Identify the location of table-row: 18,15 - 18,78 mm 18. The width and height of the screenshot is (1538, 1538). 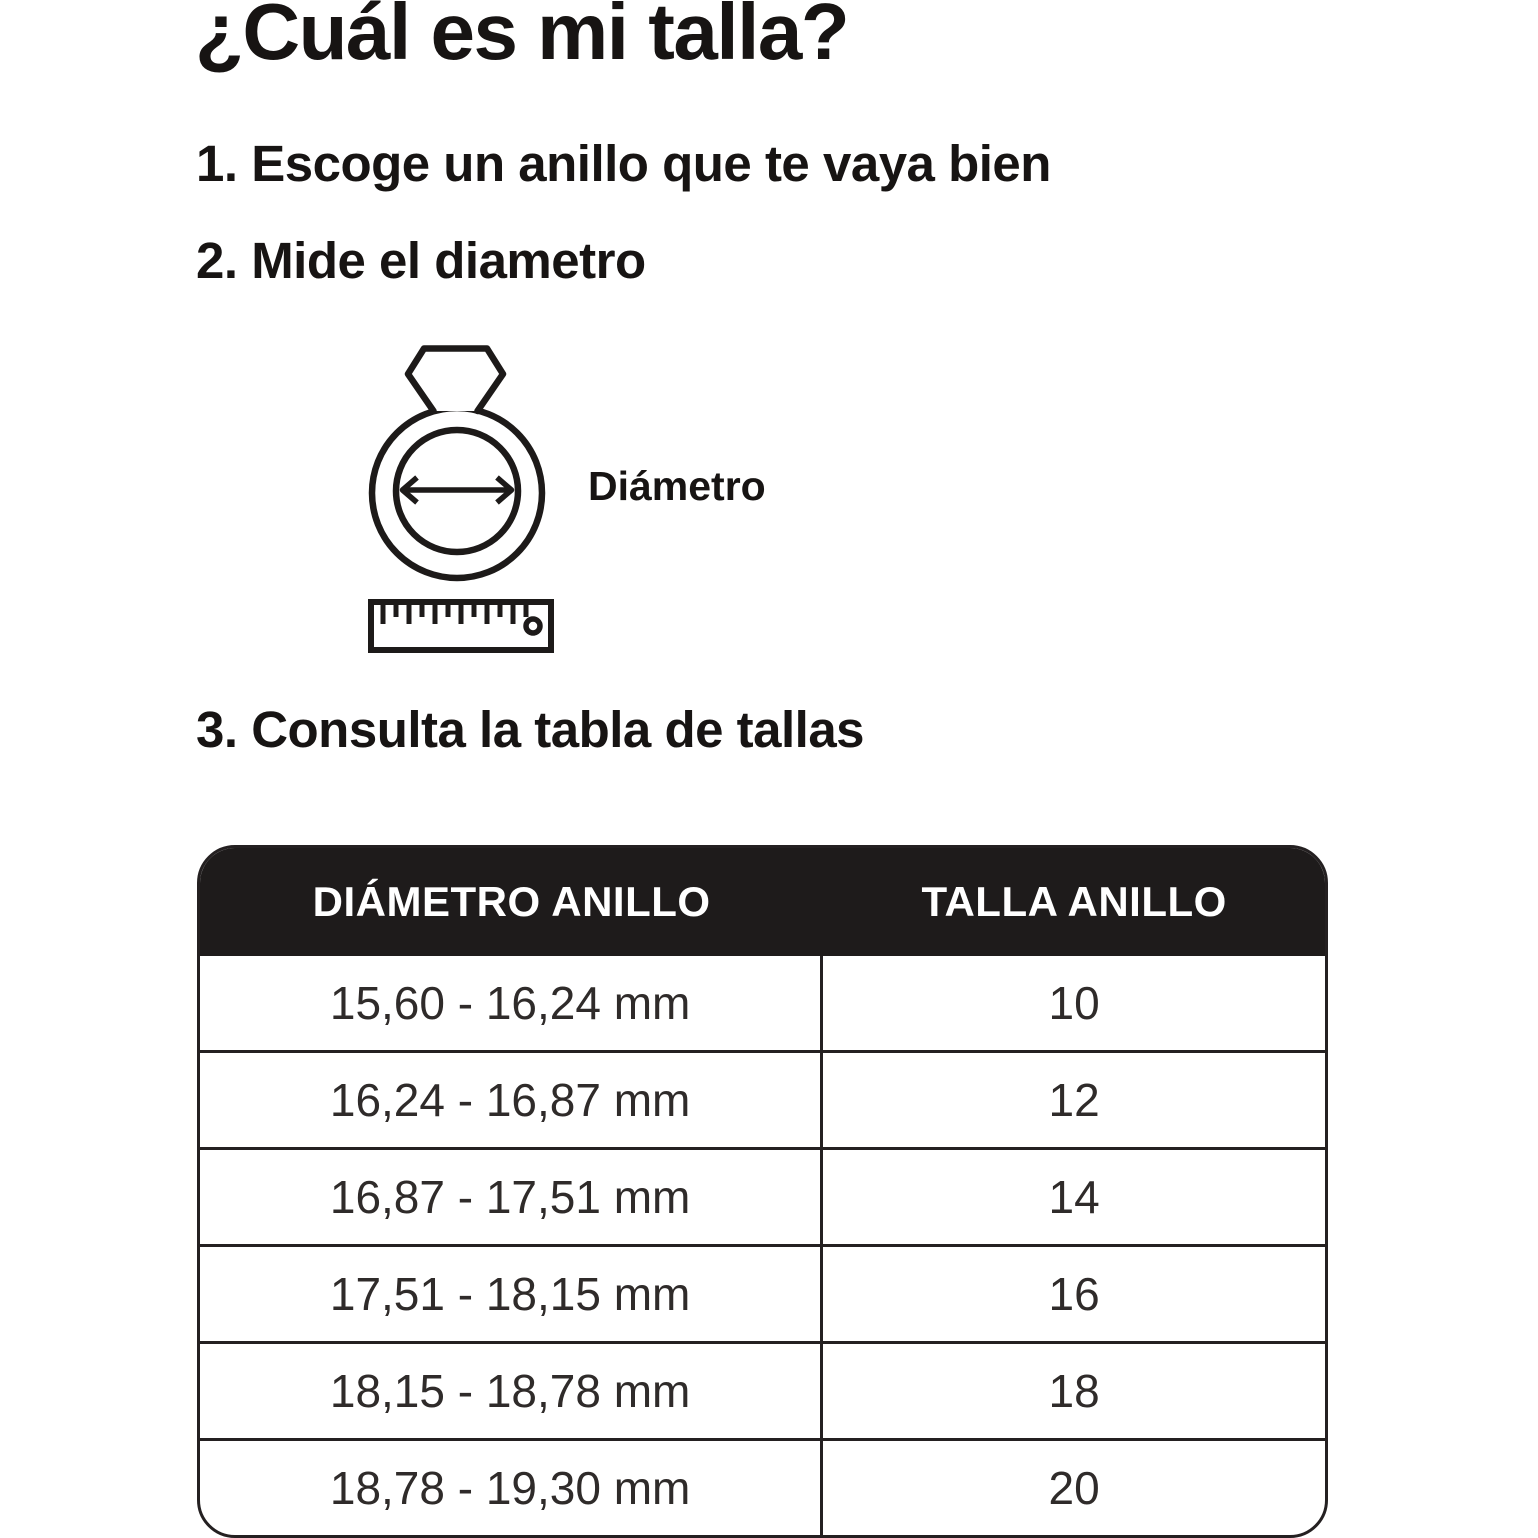
(762, 1389).